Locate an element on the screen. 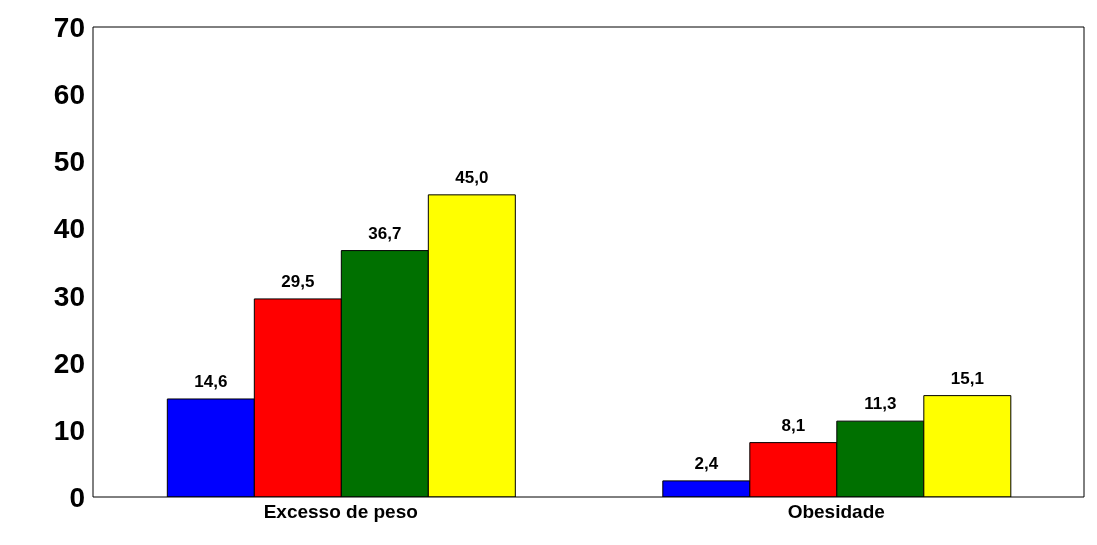 This screenshot has width=1097, height=545. data-label: 14,6 is located at coordinates (211, 381).